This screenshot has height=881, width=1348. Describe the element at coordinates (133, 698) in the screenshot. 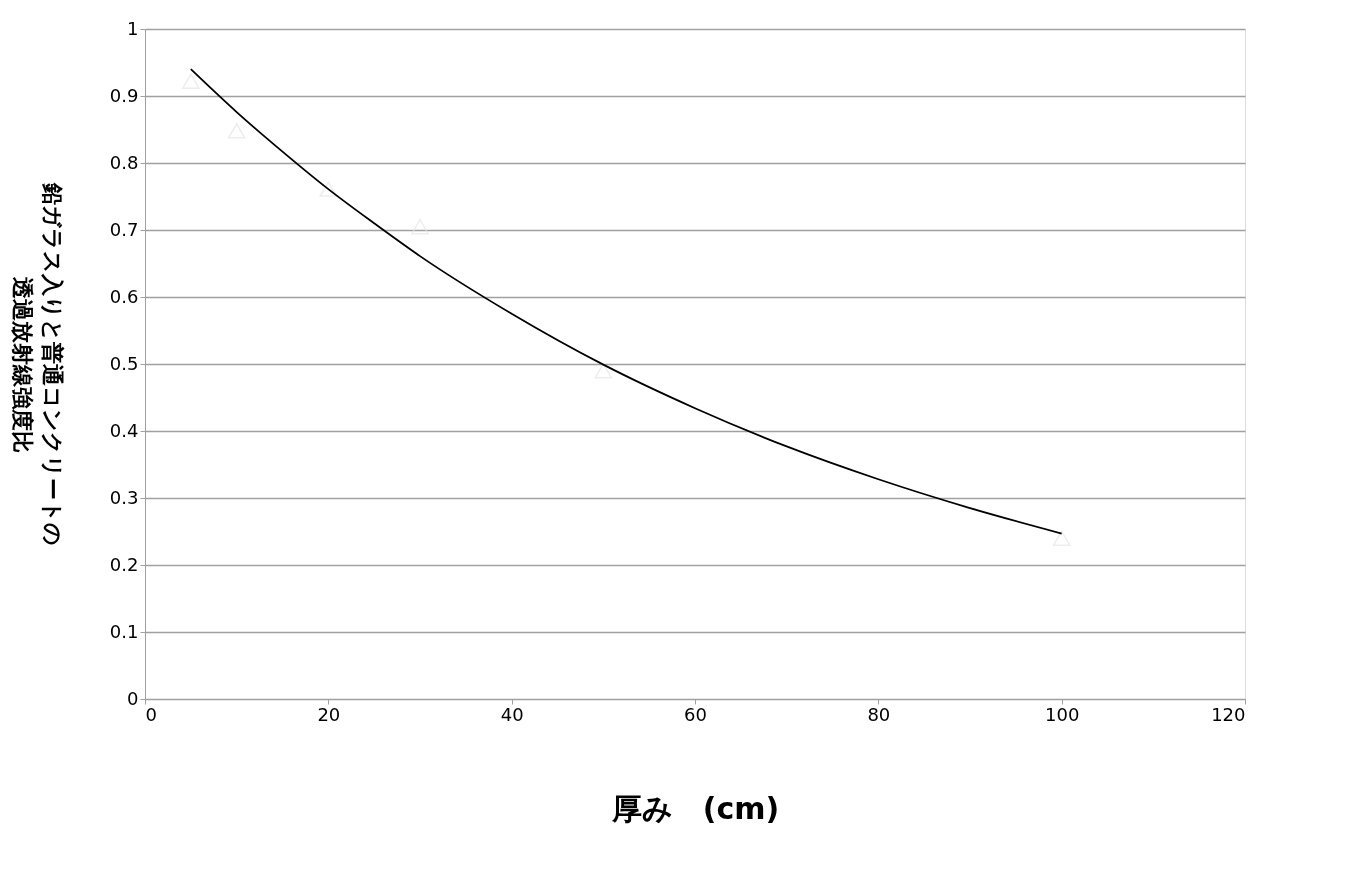

I see `y-tick-label: 0` at that location.